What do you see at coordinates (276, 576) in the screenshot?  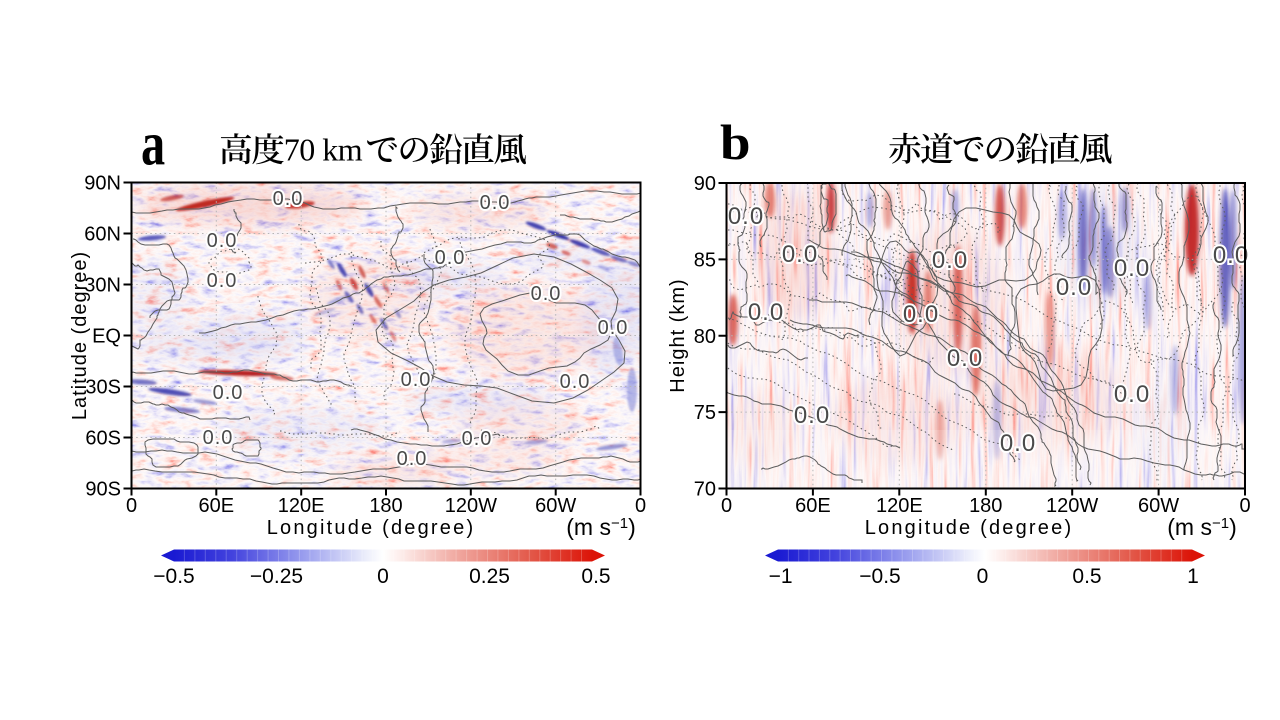 I see `svg-text: −0.25` at bounding box center [276, 576].